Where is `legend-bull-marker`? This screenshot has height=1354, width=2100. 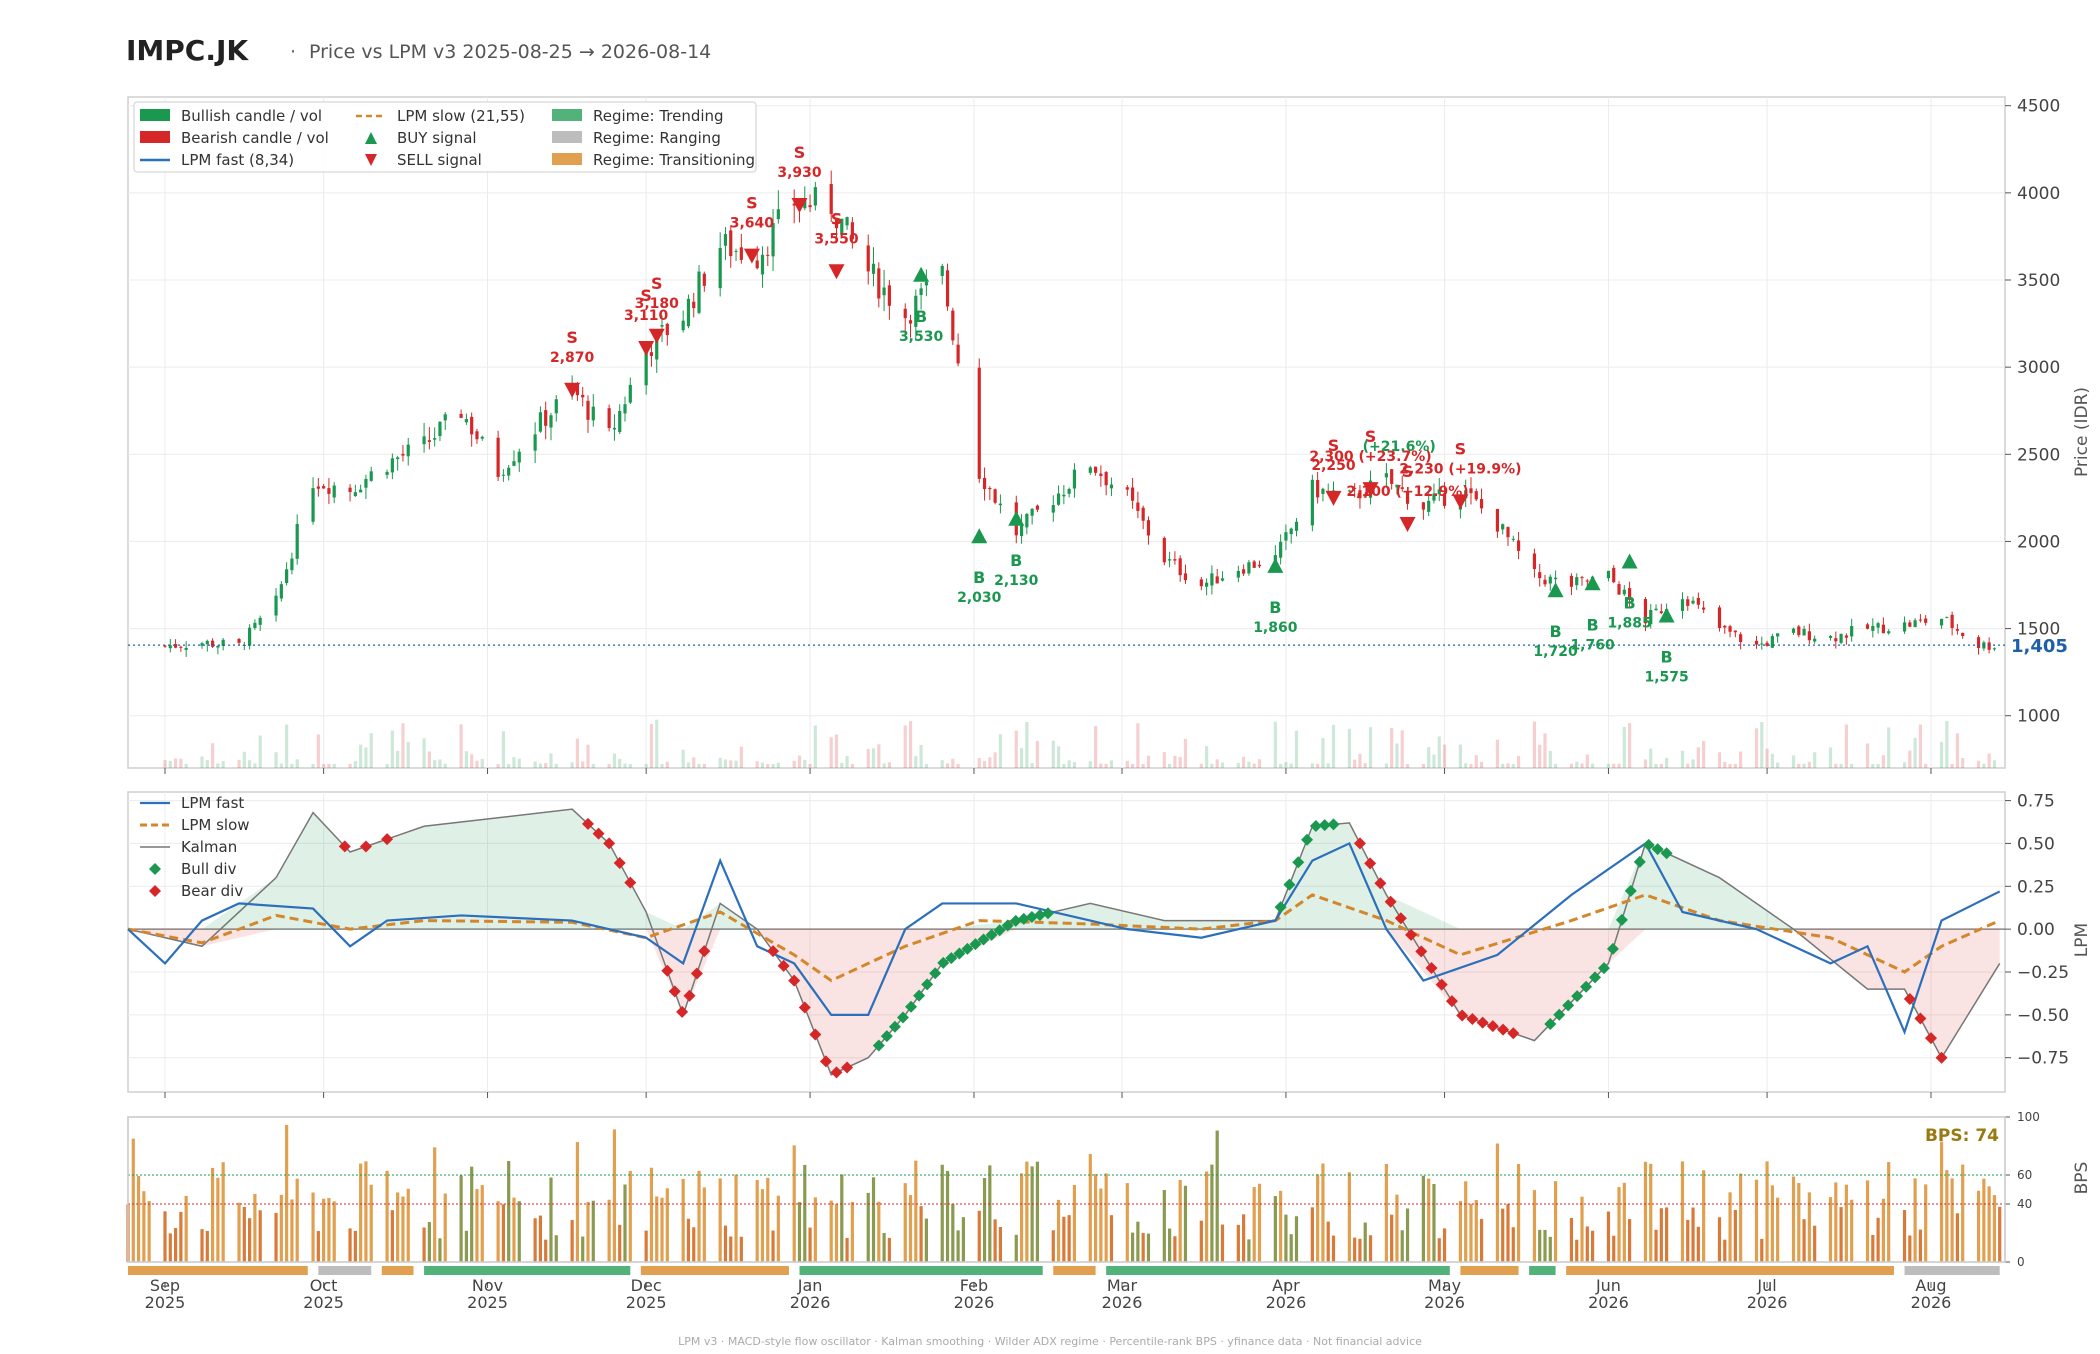
legend-bull-marker is located at coordinates (155, 869).